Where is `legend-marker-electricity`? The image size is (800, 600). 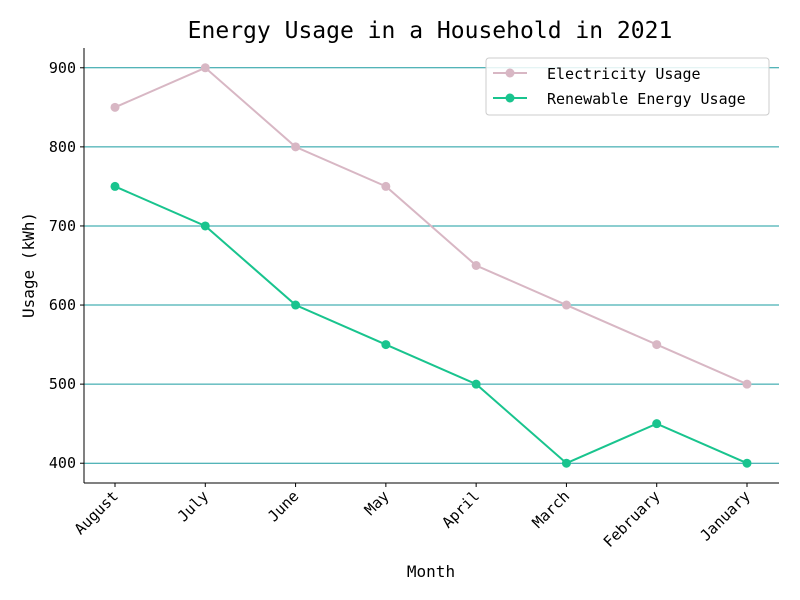 legend-marker-electricity is located at coordinates (510, 73).